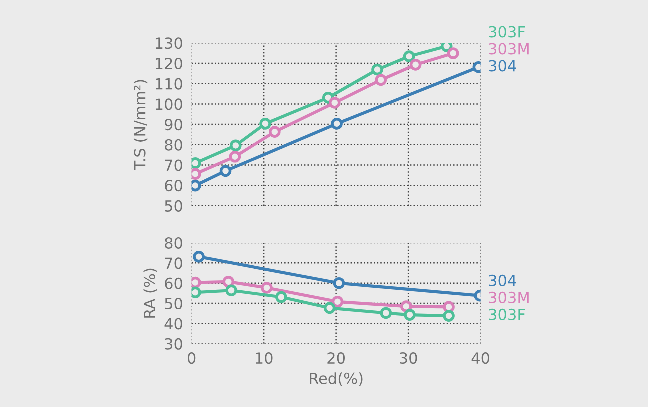 The height and width of the screenshot is (407, 648). I want to click on x-tick-label: 40, so click(481, 358).